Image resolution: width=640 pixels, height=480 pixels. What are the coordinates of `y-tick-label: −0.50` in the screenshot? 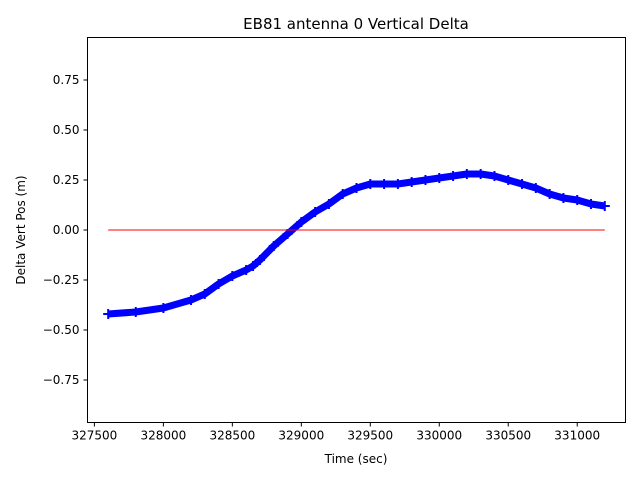 It's located at (61, 330).